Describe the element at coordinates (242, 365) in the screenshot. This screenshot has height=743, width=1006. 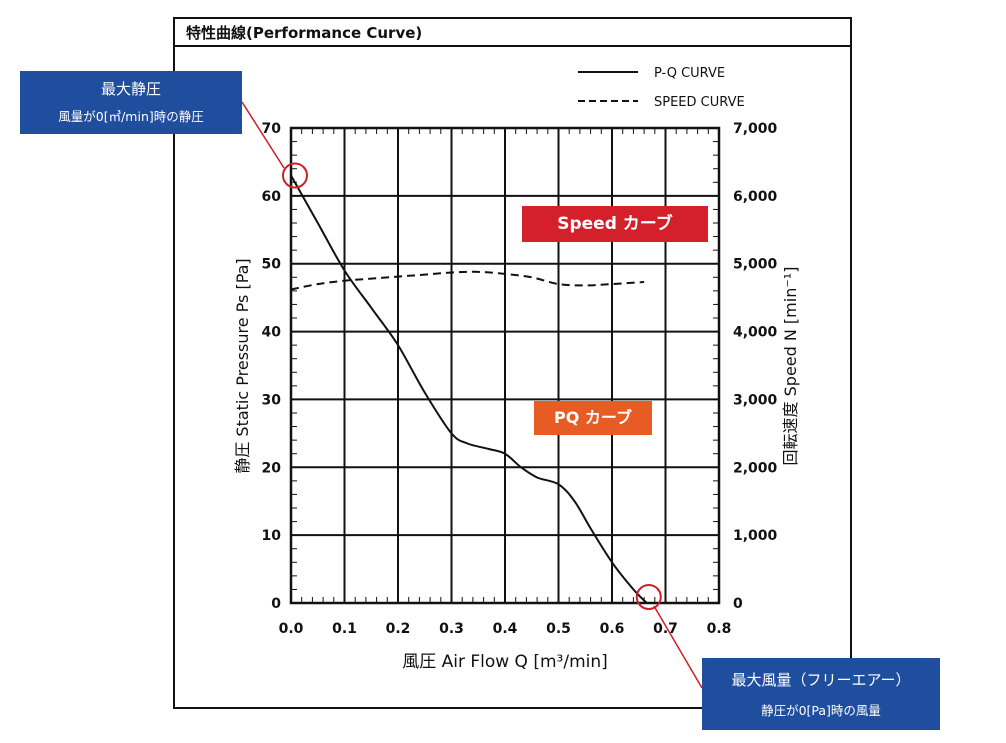
I see `y-axis-title: 静圧 Static Pressure Ps [Pa]` at that location.